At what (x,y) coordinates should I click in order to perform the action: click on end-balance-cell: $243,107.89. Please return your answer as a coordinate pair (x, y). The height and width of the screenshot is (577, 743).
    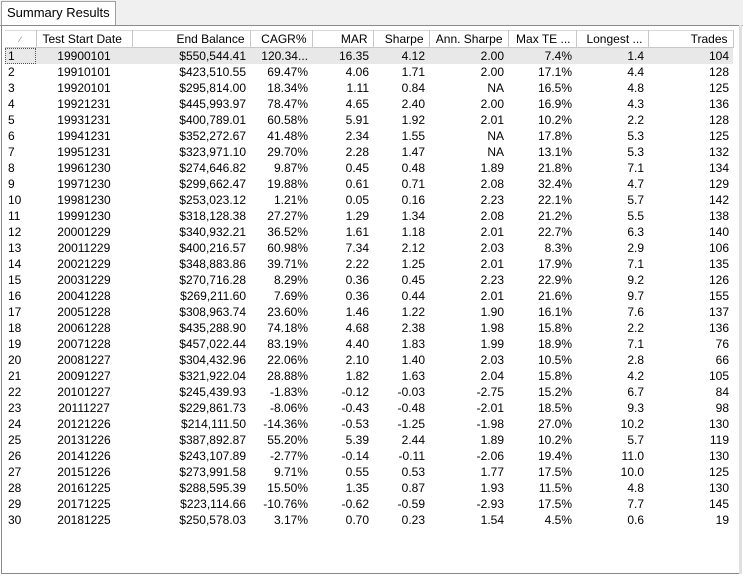
    Looking at the image, I should click on (212, 456).